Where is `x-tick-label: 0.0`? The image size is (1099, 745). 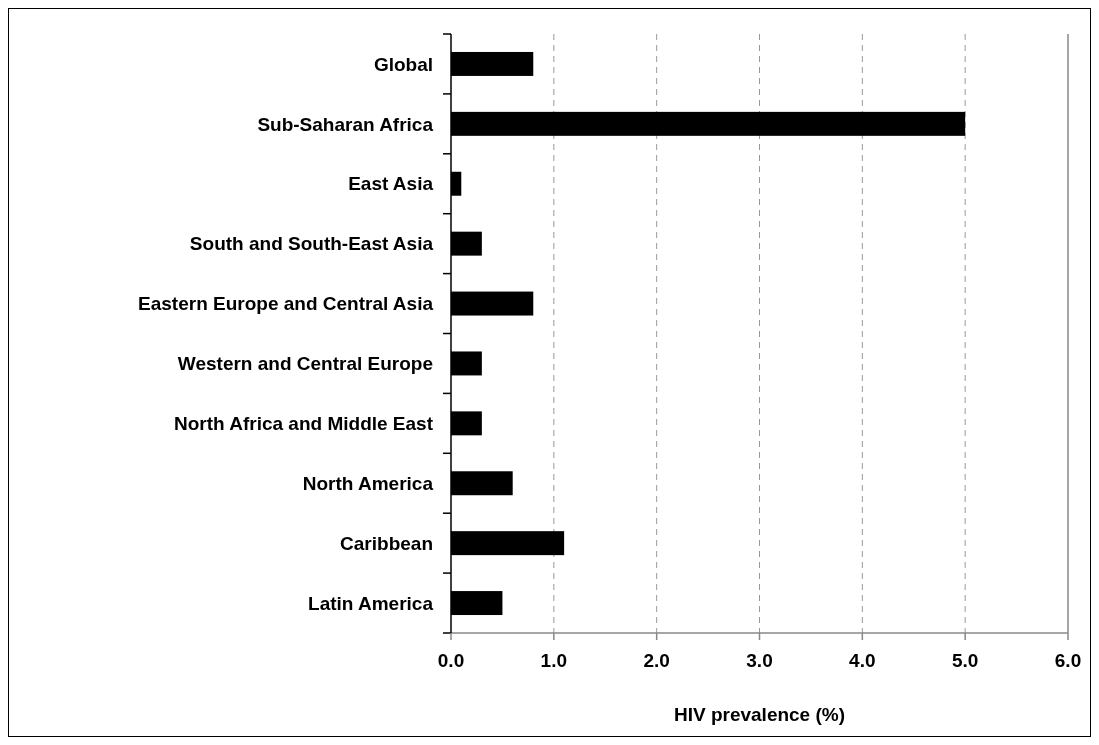
x-tick-label: 0.0 is located at coordinates (451, 660).